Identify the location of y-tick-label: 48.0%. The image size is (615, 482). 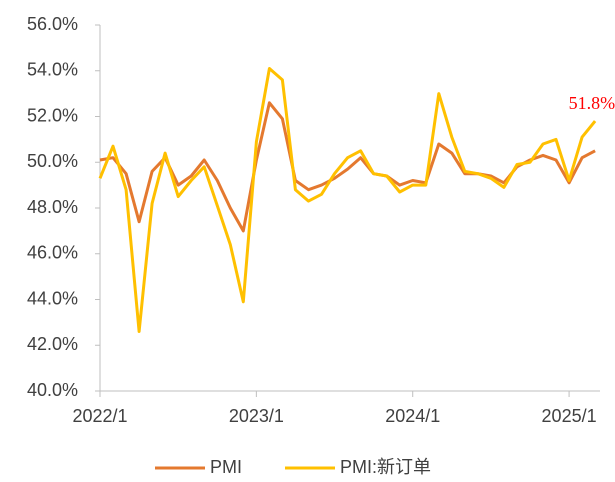
(52, 207).